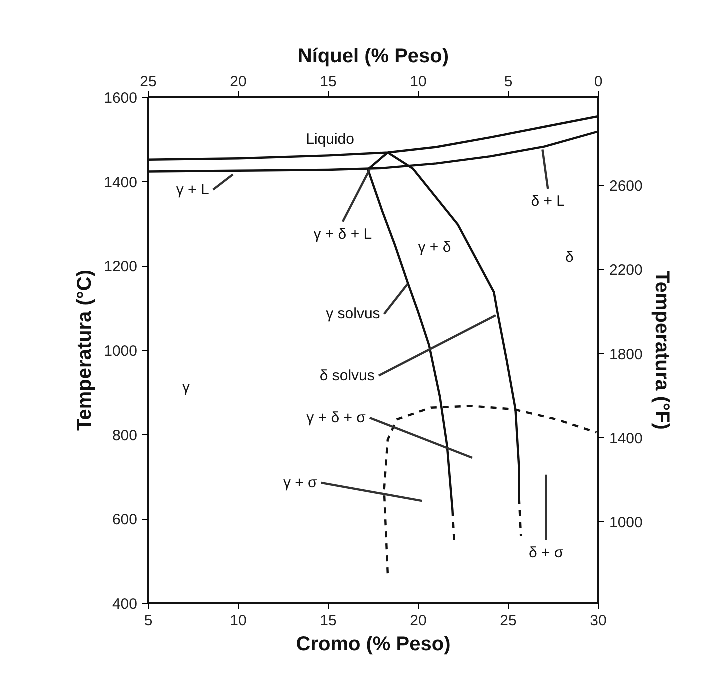  Describe the element at coordinates (193, 189) in the screenshot. I see `annotation: γ + L` at that location.